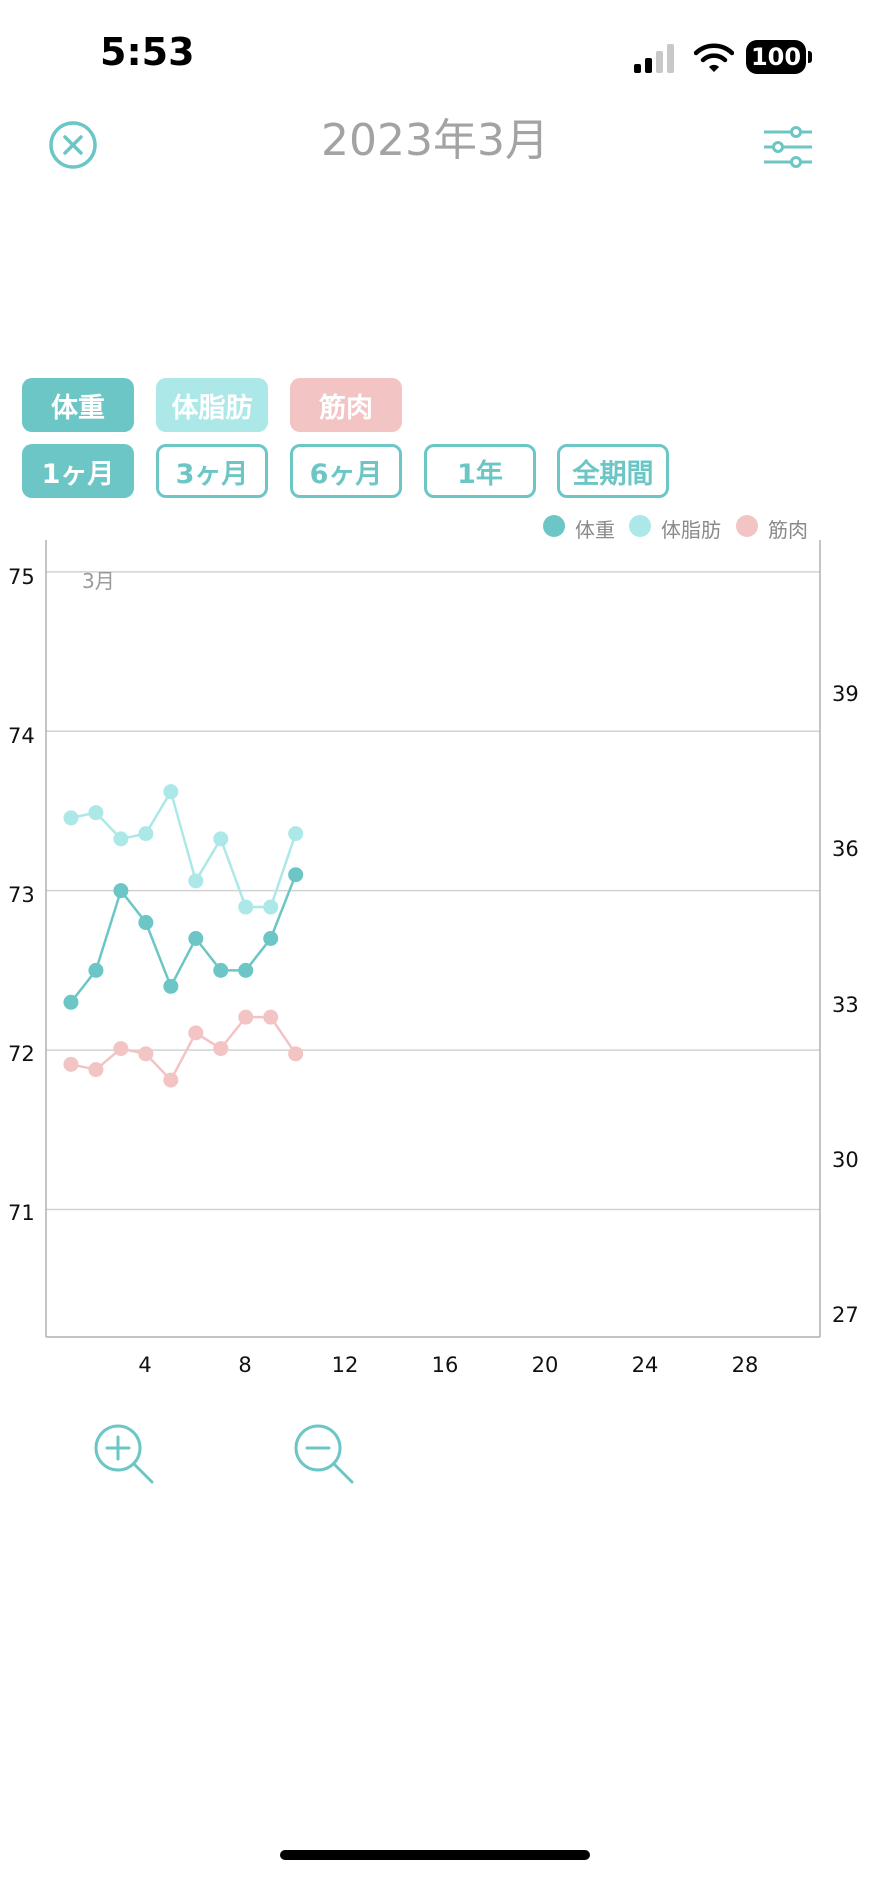  I want to click on x-tick: 24, so click(645, 1365).